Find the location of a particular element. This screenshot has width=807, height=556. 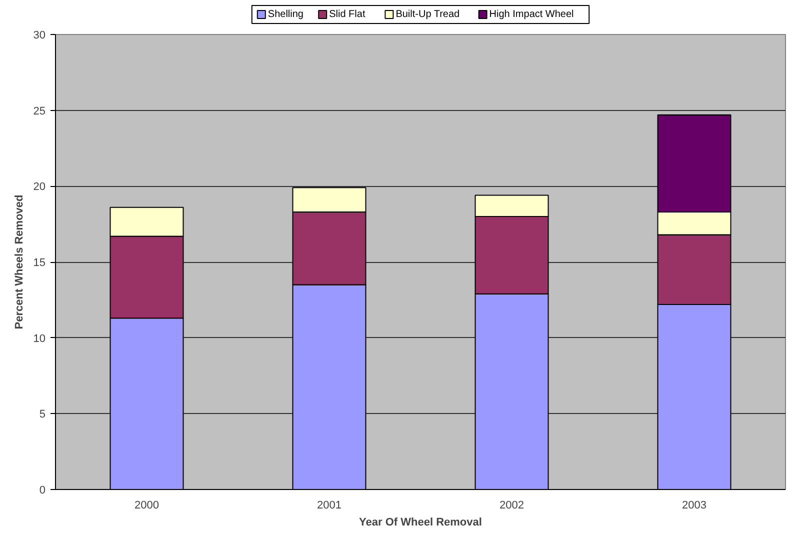

x-tick-label: 2003 is located at coordinates (694, 506).